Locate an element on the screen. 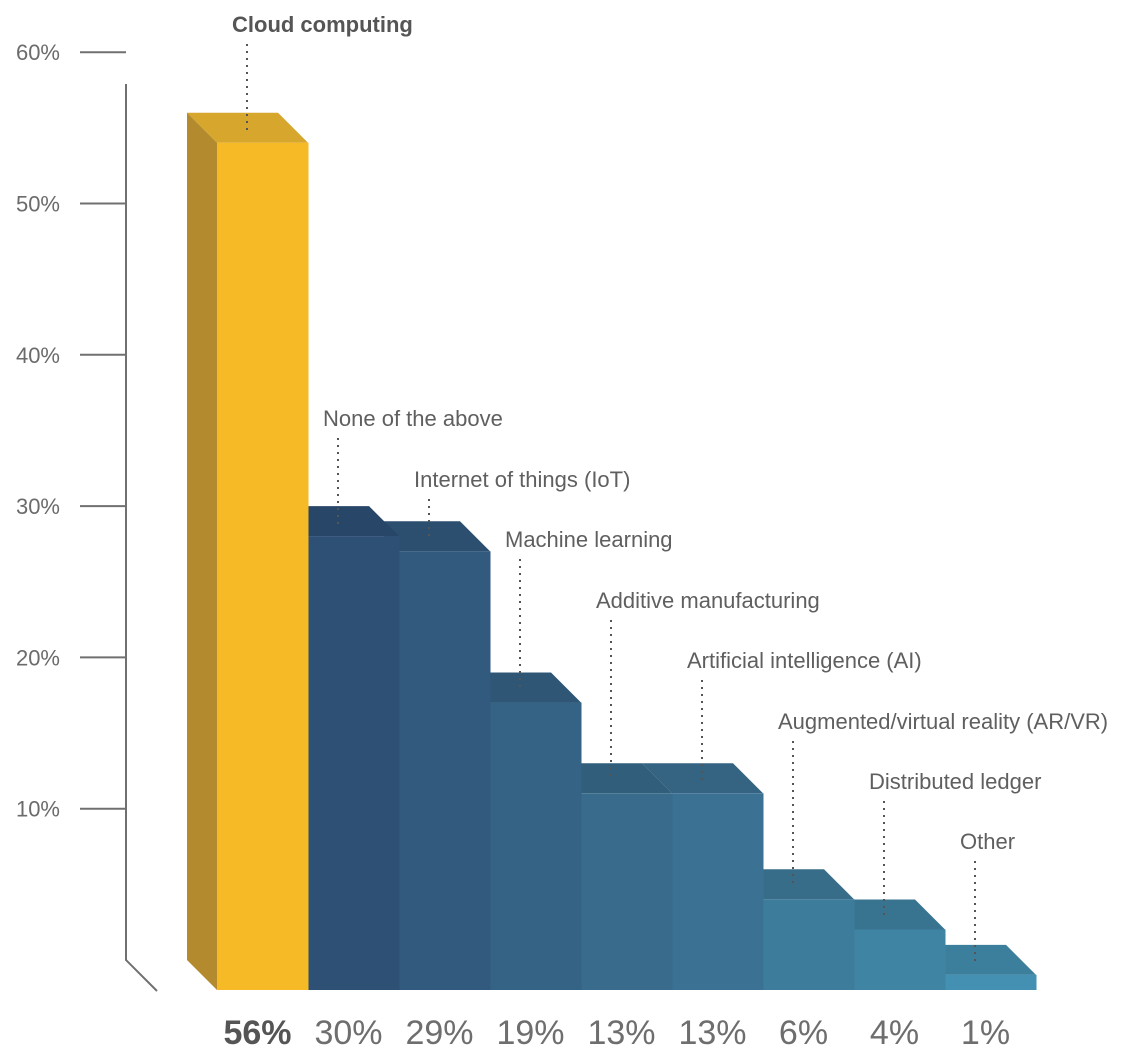 This screenshot has height=1051, width=1143. value-label: 4% is located at coordinates (894, 1032).